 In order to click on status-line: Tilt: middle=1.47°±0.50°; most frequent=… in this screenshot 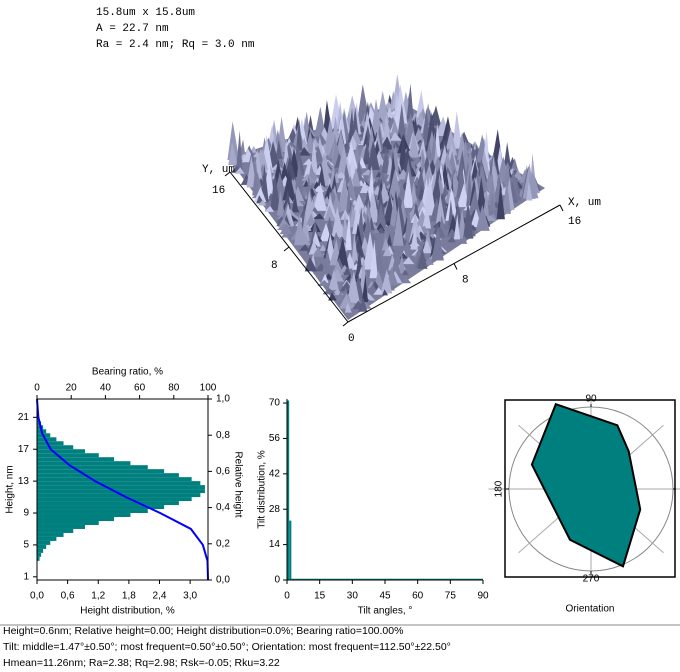, I will do `click(227, 647)`.